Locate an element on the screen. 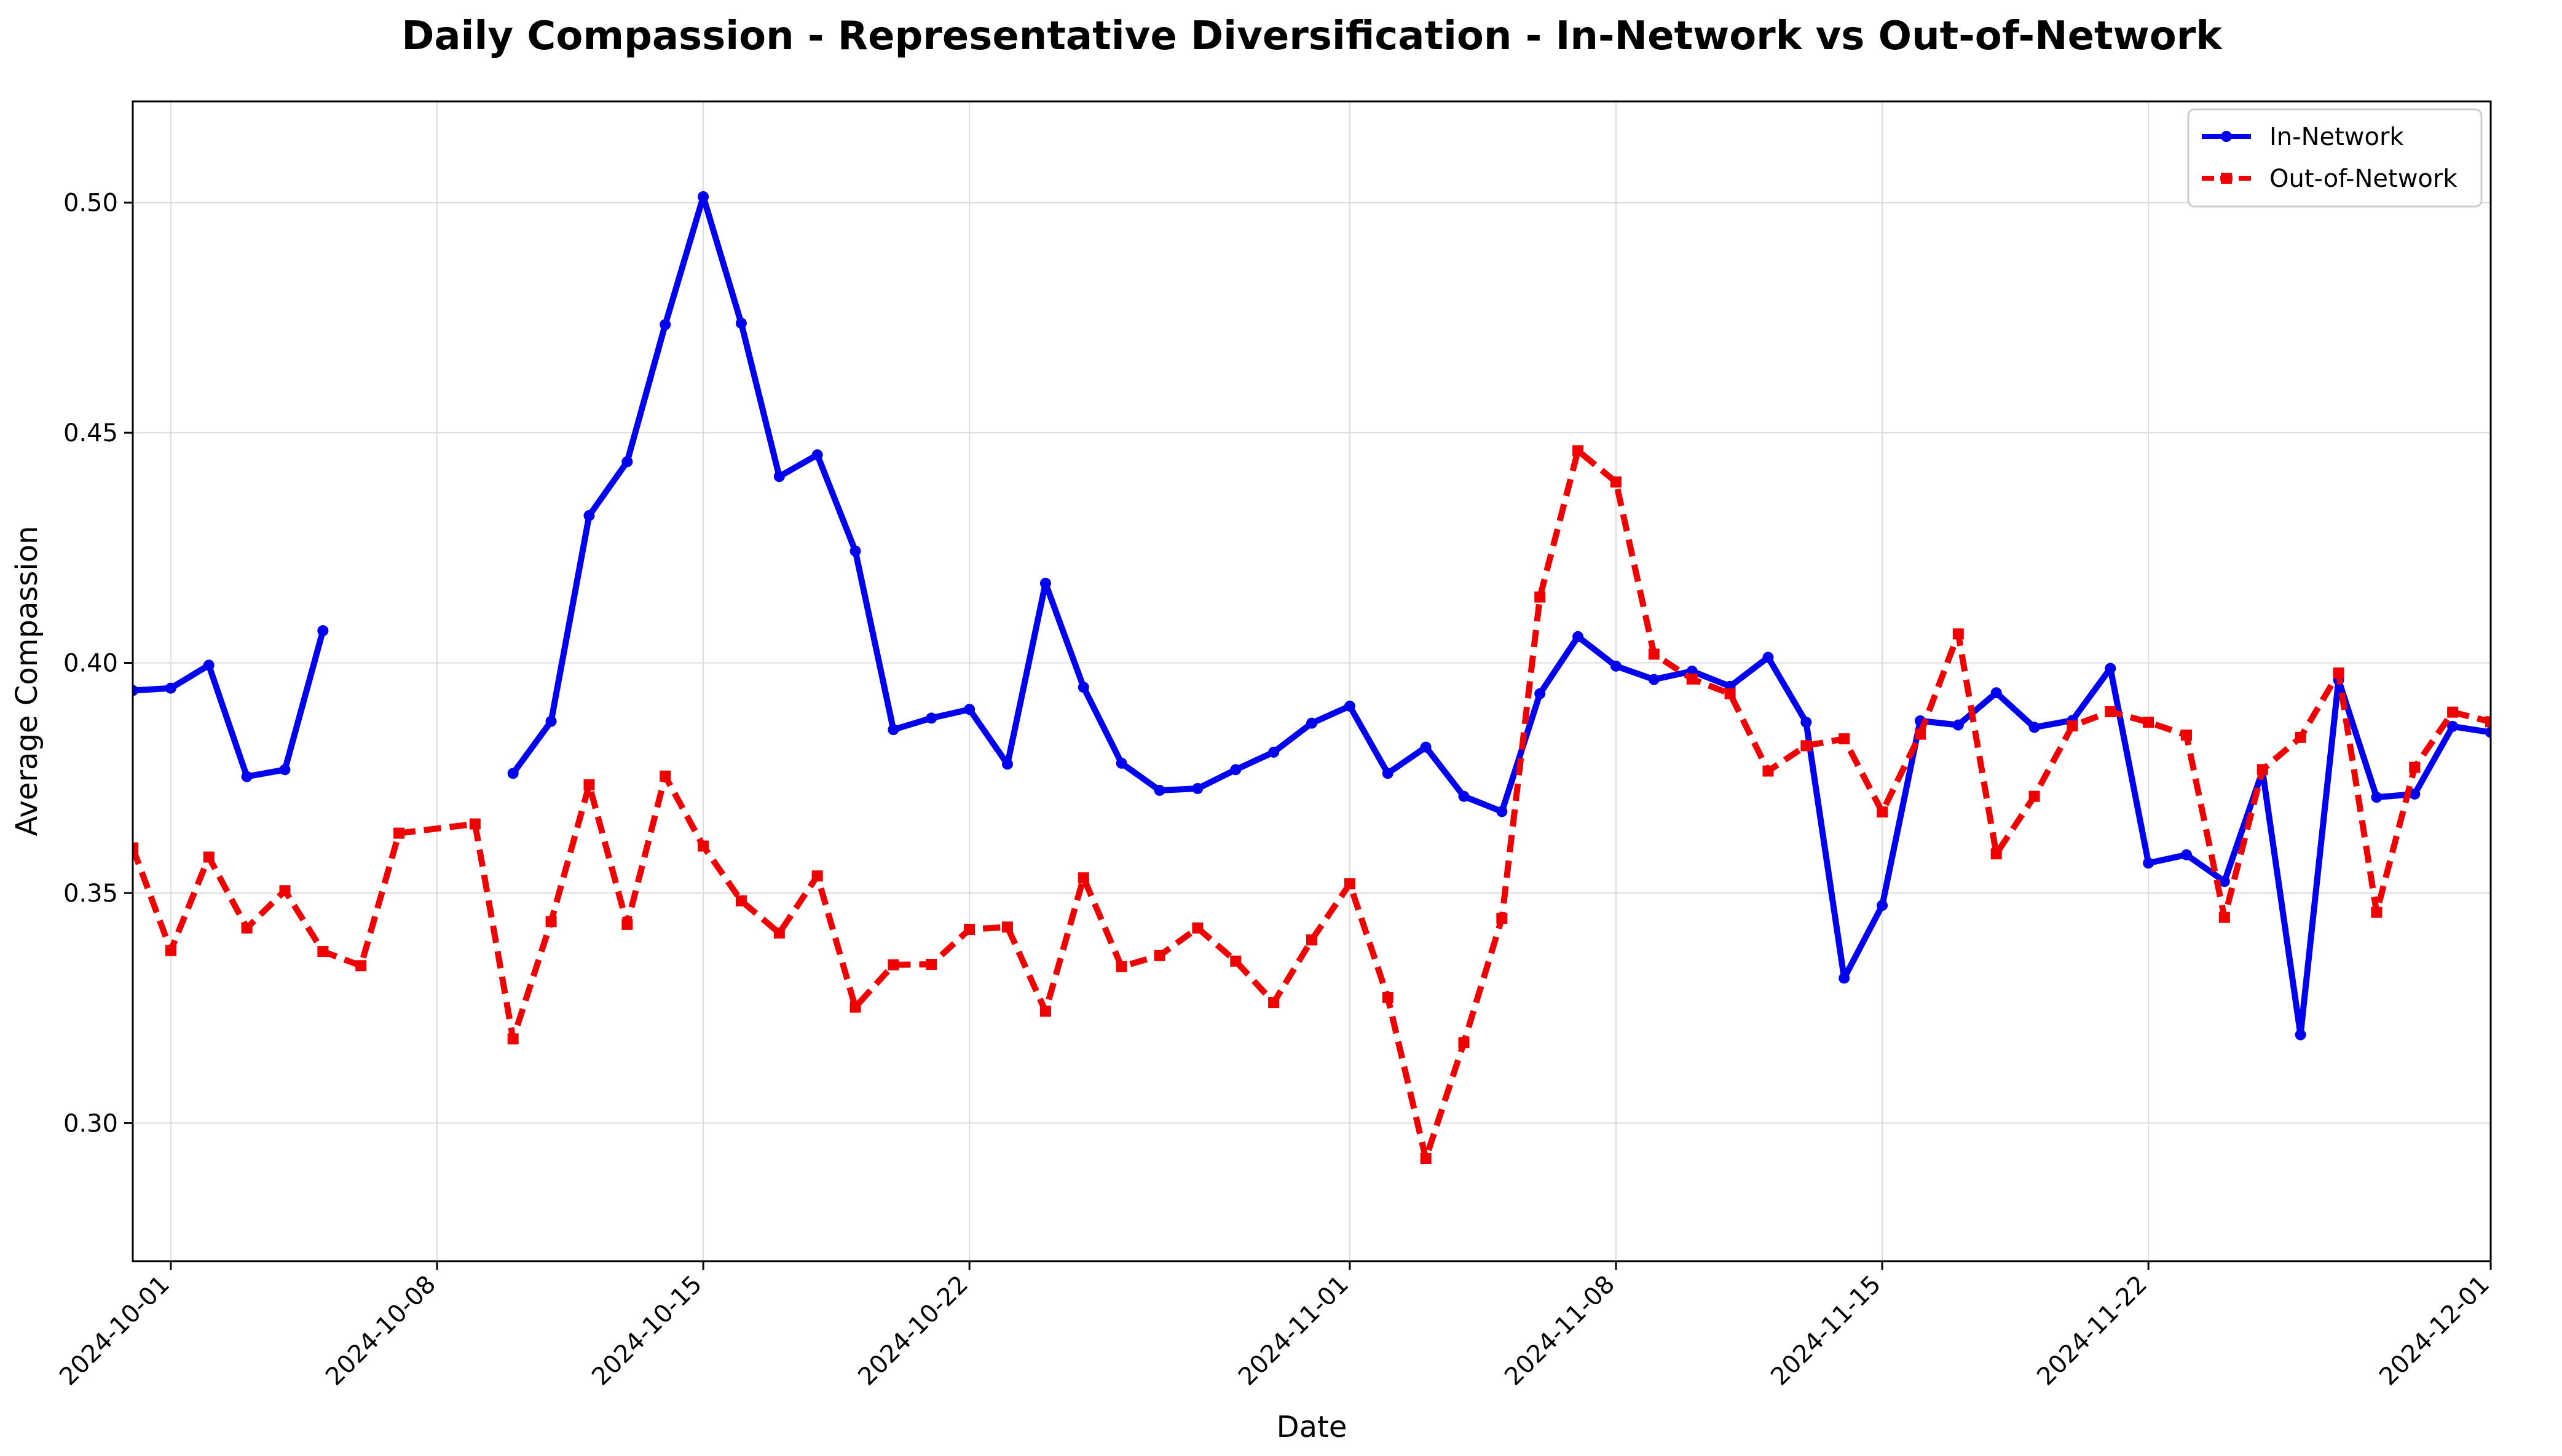 This screenshot has width=2562, height=1456. x-tick-label: 2024-10-22 is located at coordinates (913, 1330).